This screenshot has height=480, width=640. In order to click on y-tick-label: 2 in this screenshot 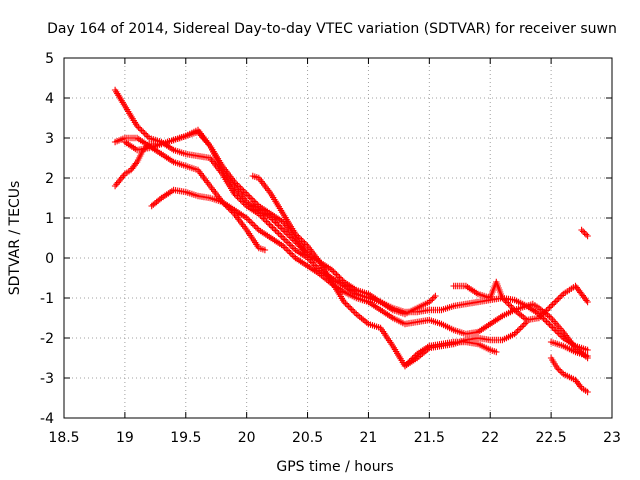, I will do `click(49, 179)`.